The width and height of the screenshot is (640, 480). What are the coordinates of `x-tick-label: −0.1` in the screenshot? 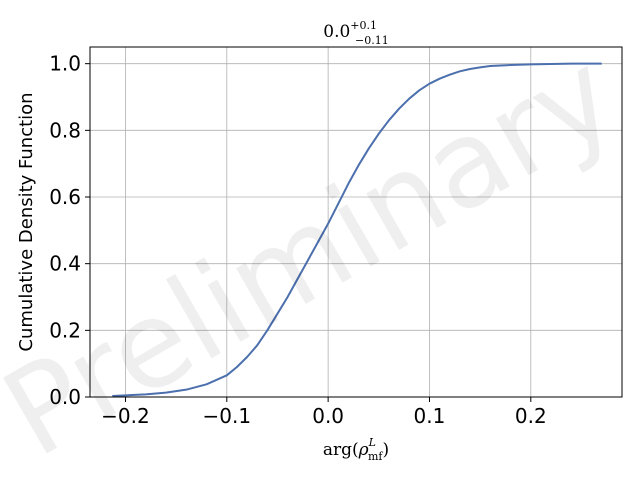 It's located at (227, 416).